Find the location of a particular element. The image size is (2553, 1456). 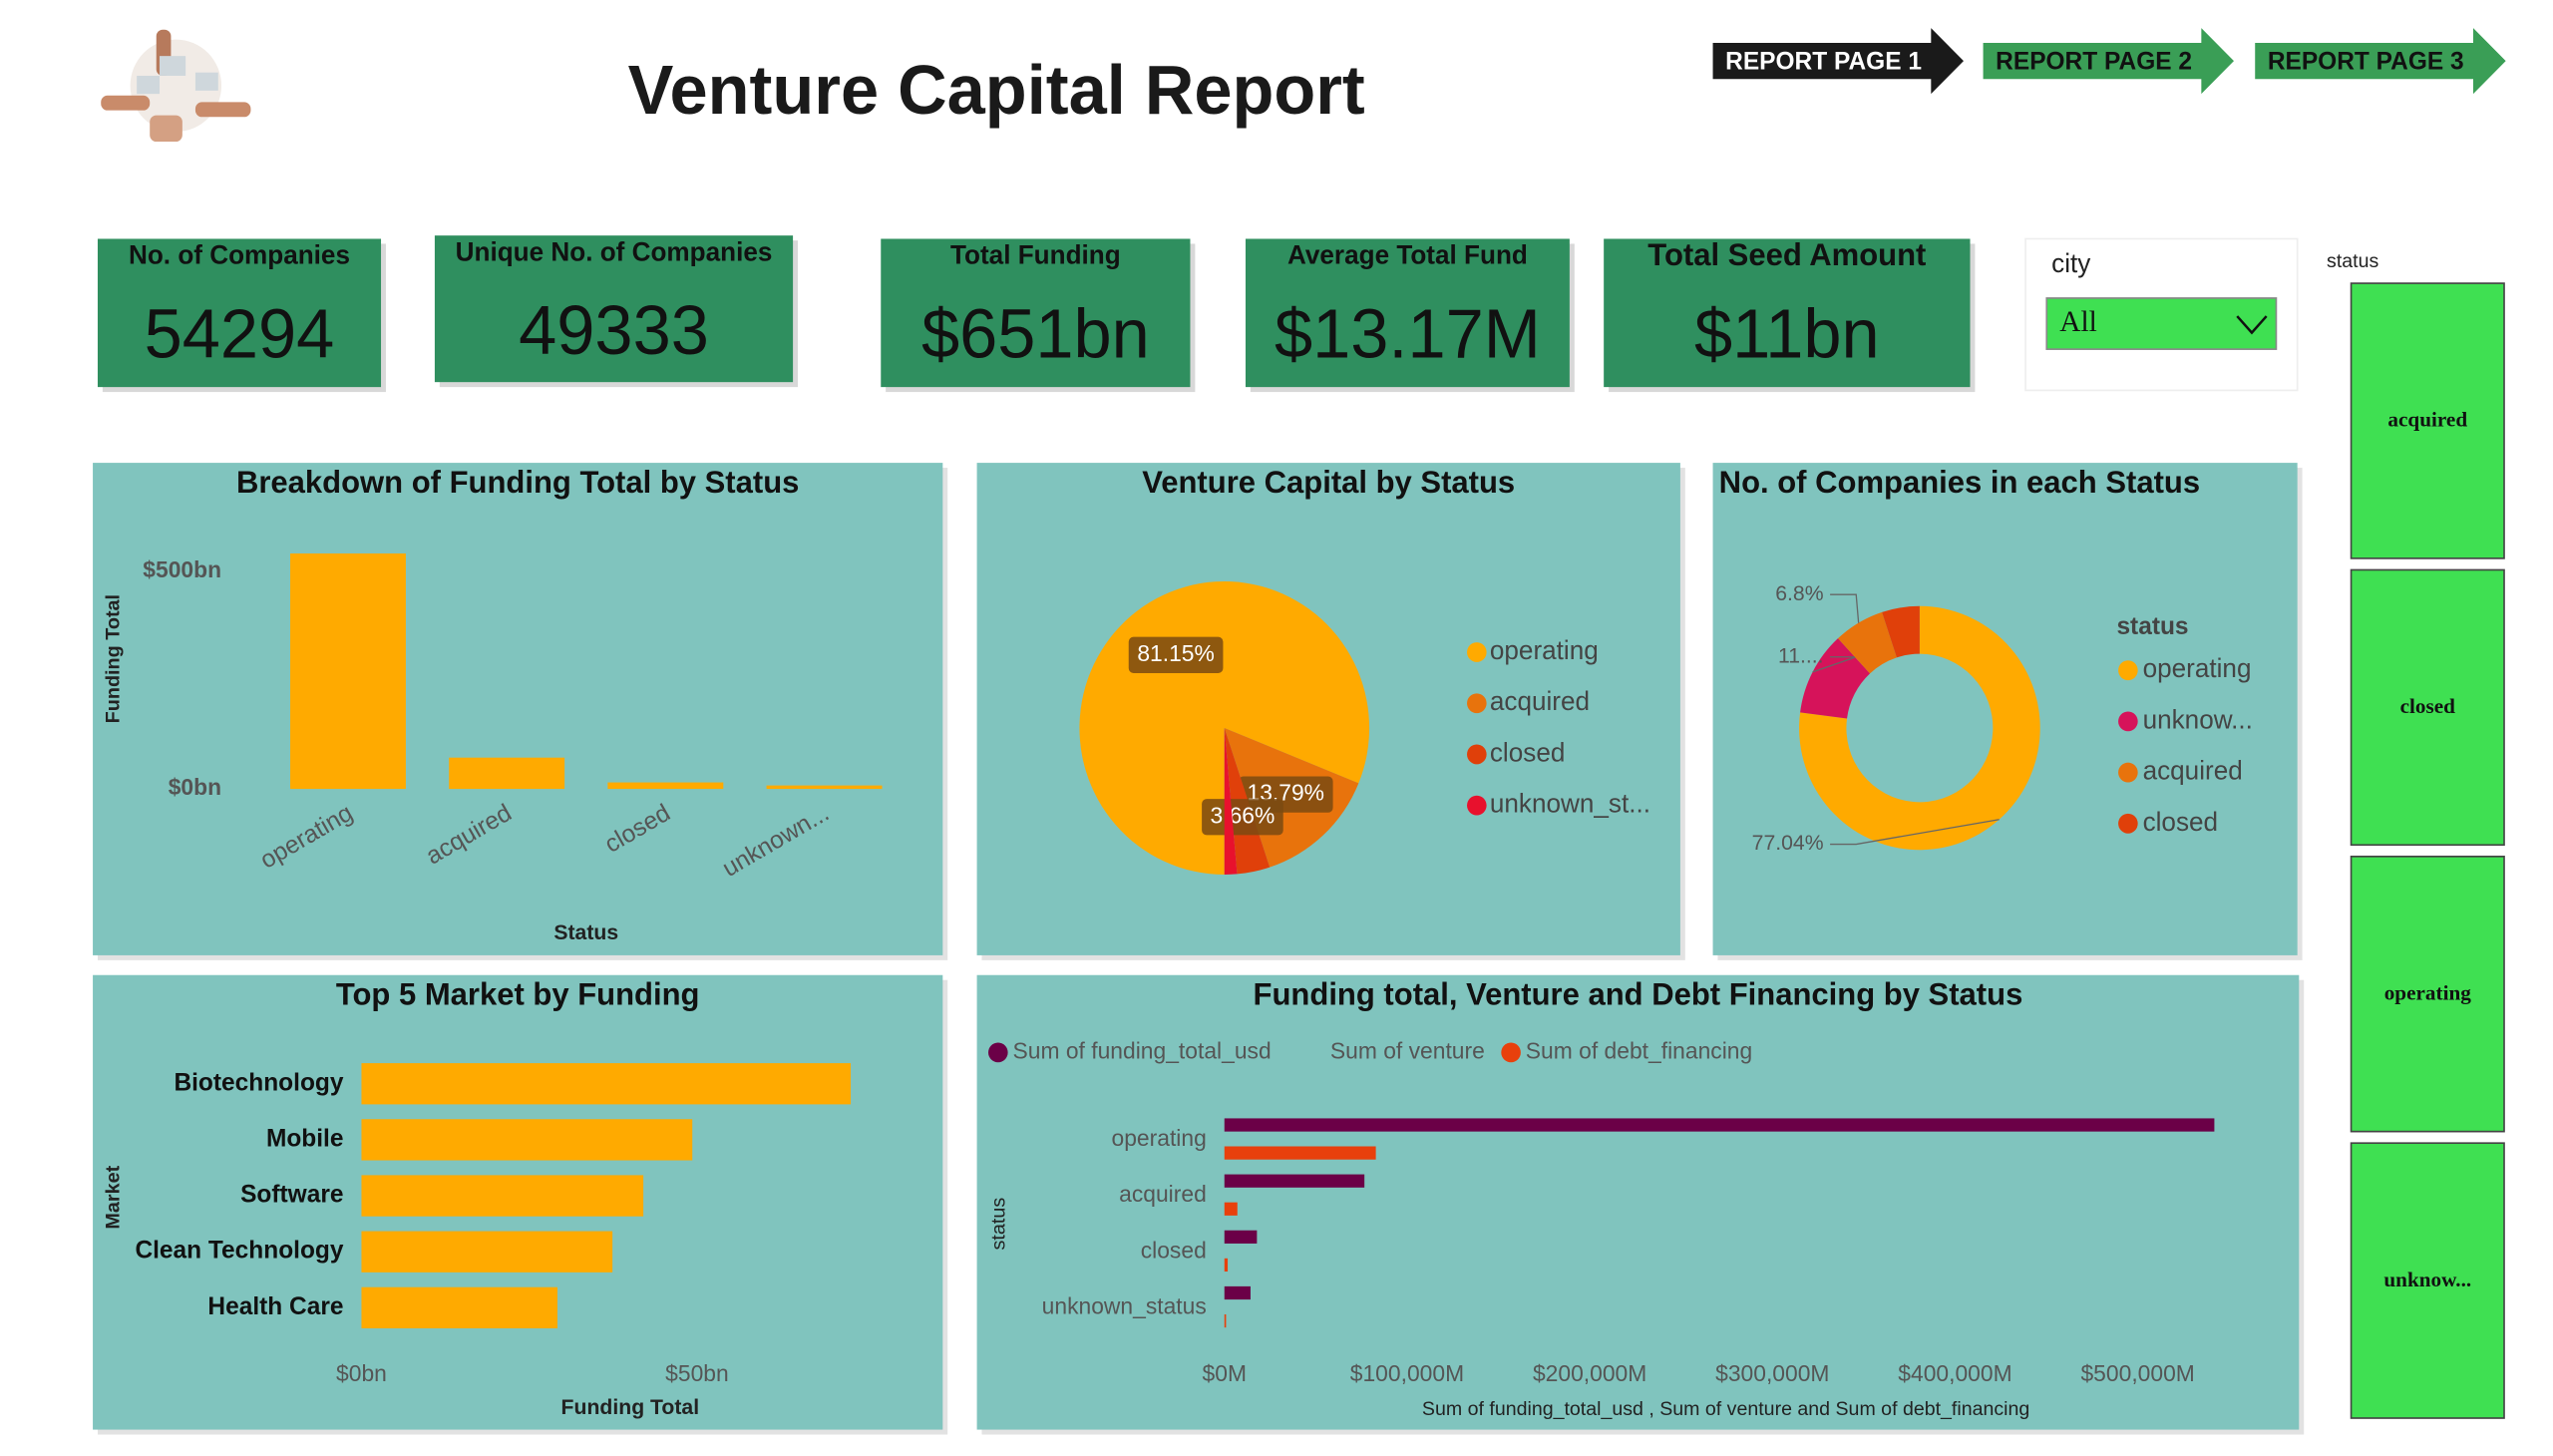

kpi-label: Unique No. of Companies is located at coordinates (614, 251).